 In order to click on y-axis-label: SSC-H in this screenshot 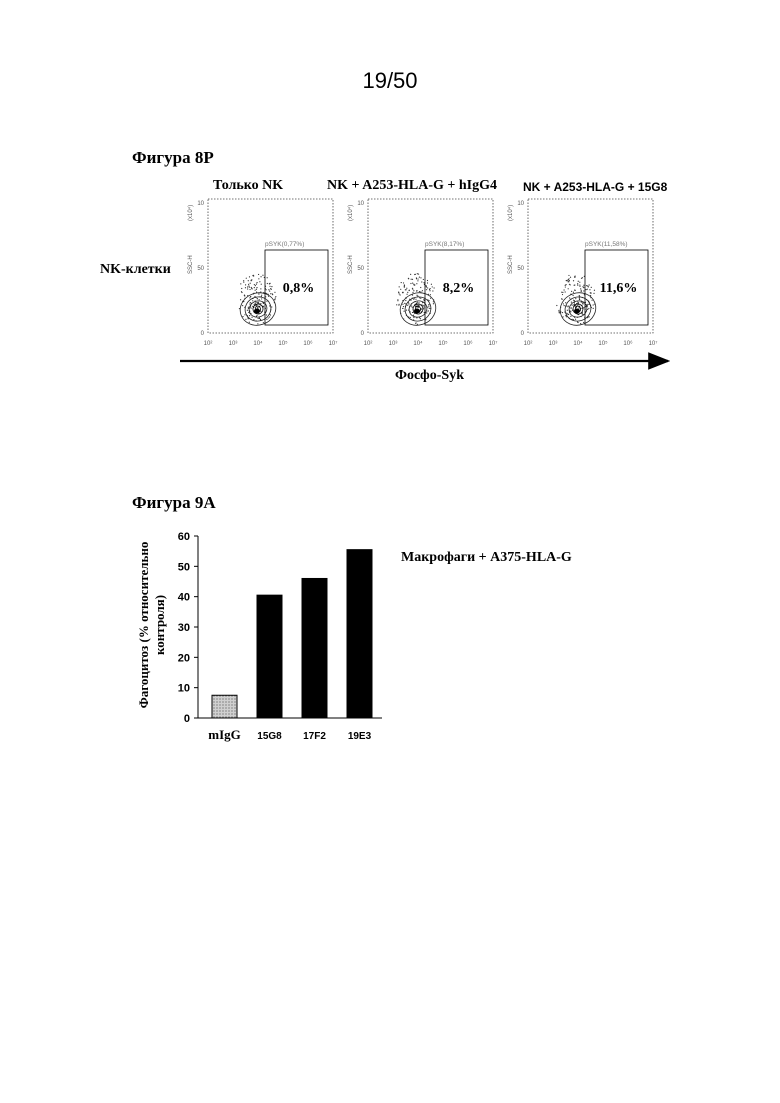, I will do `click(191, 264)`.